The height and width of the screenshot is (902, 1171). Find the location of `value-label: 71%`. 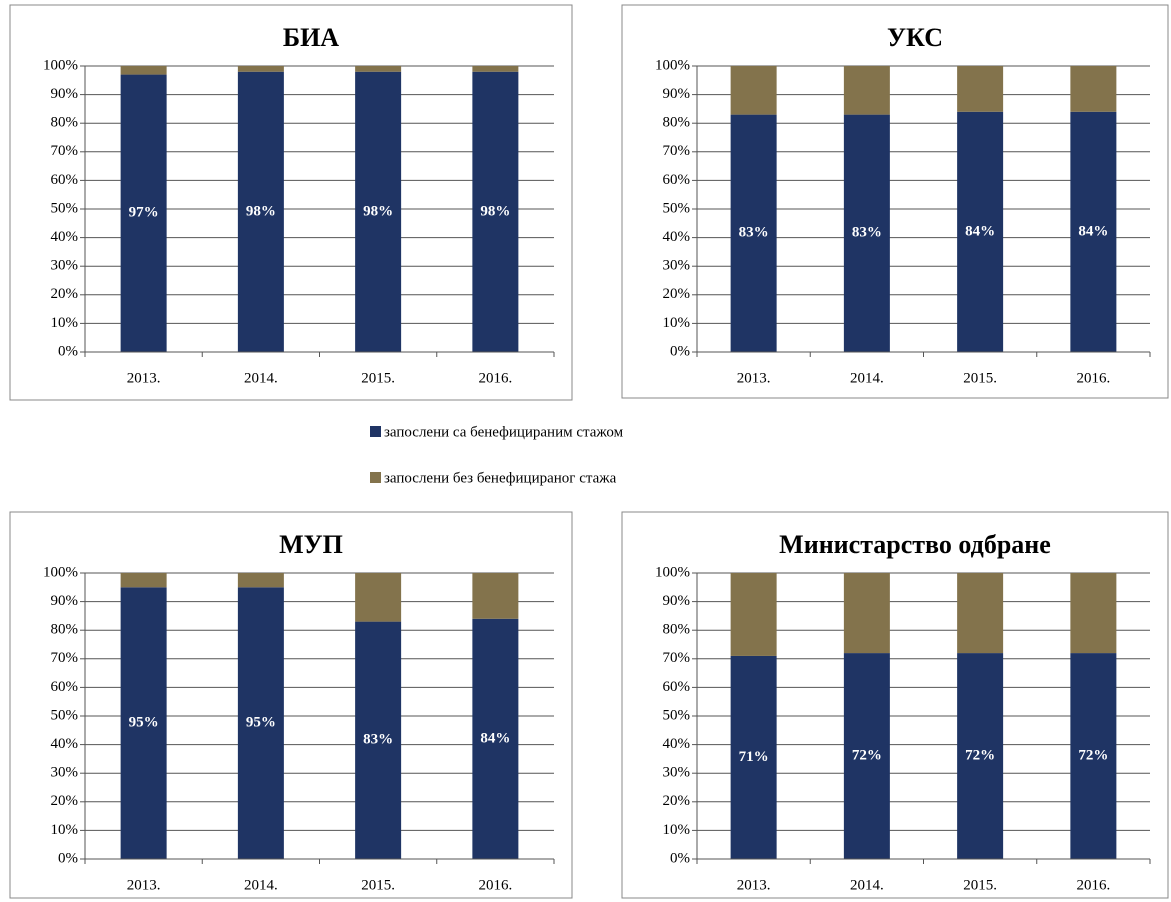

value-label: 71% is located at coordinates (754, 757).